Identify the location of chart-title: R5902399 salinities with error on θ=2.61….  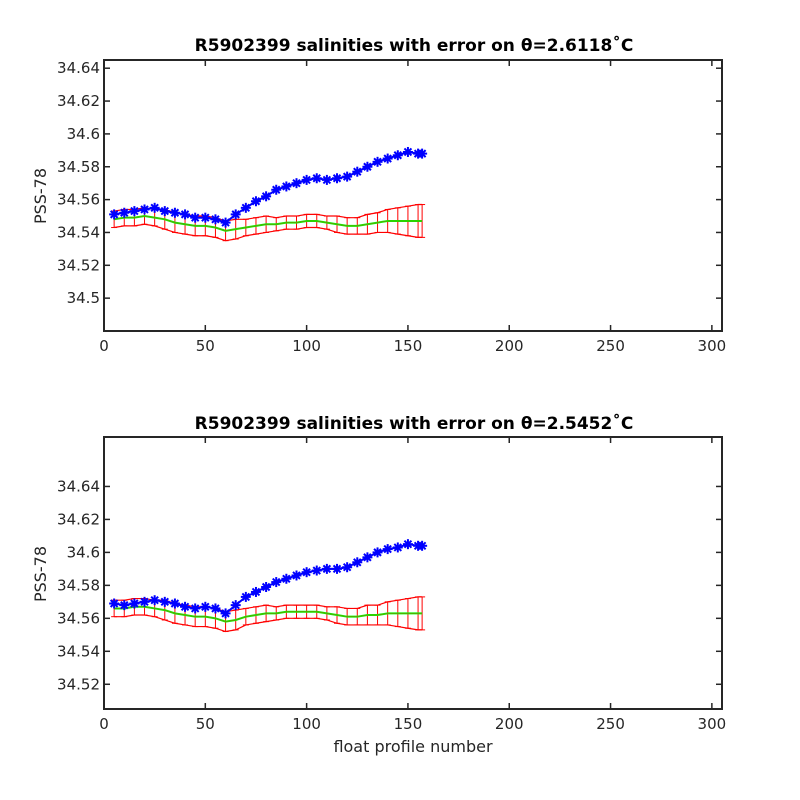
(414, 45).